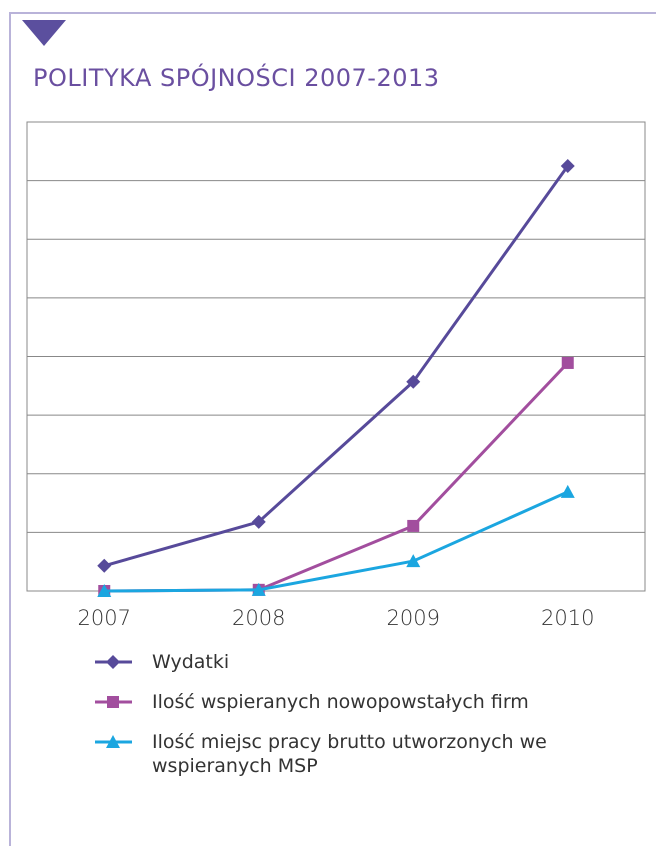  I want to click on x-tick-label: 2007, so click(104, 618).